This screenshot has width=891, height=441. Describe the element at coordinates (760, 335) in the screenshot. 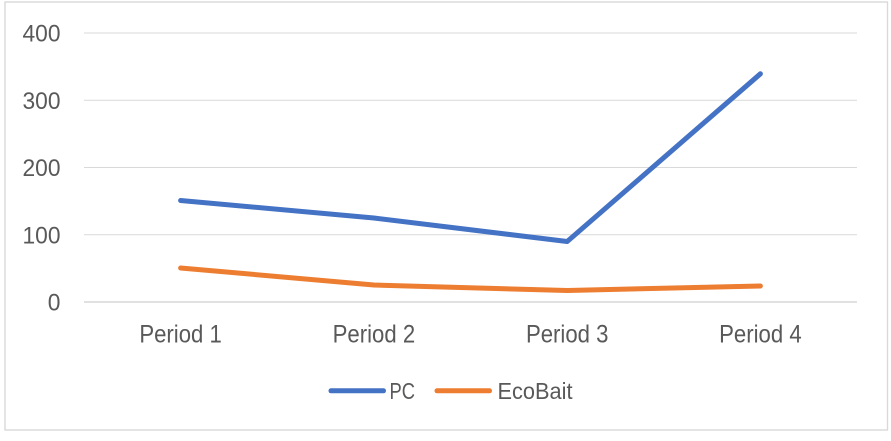

I see `svg-text: Period 4` at that location.